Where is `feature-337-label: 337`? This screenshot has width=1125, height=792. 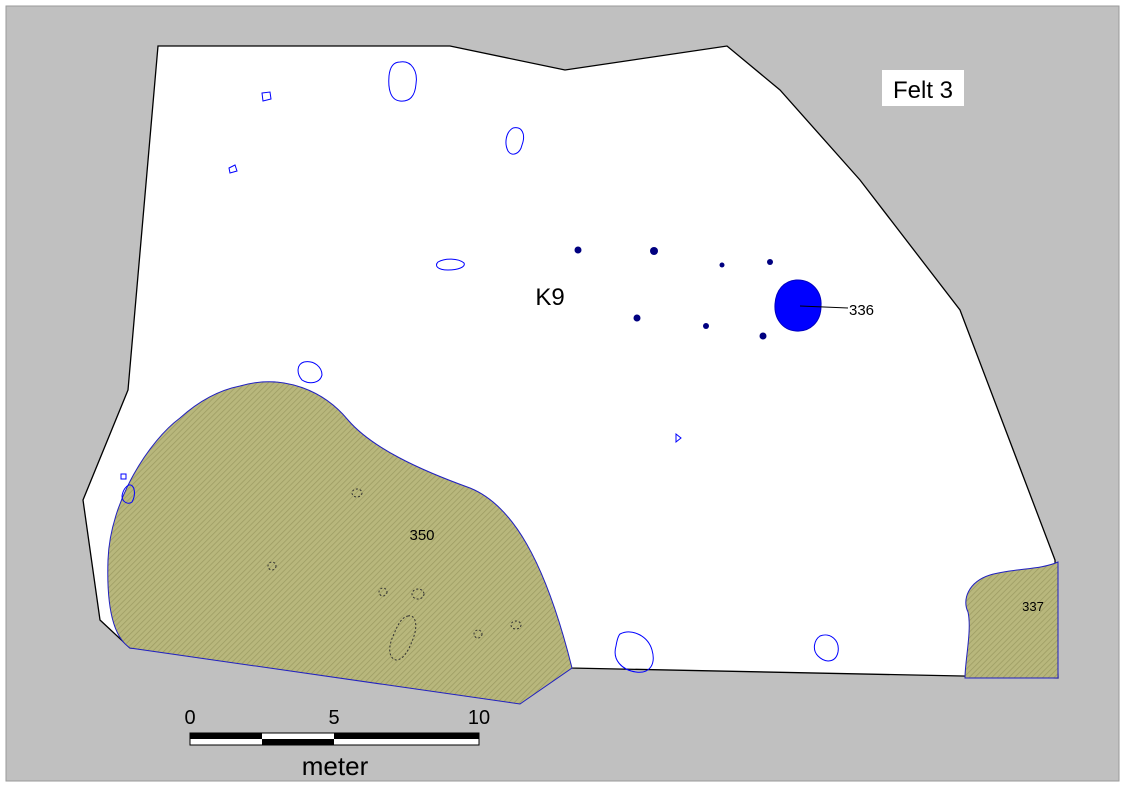 feature-337-label: 337 is located at coordinates (1033, 606).